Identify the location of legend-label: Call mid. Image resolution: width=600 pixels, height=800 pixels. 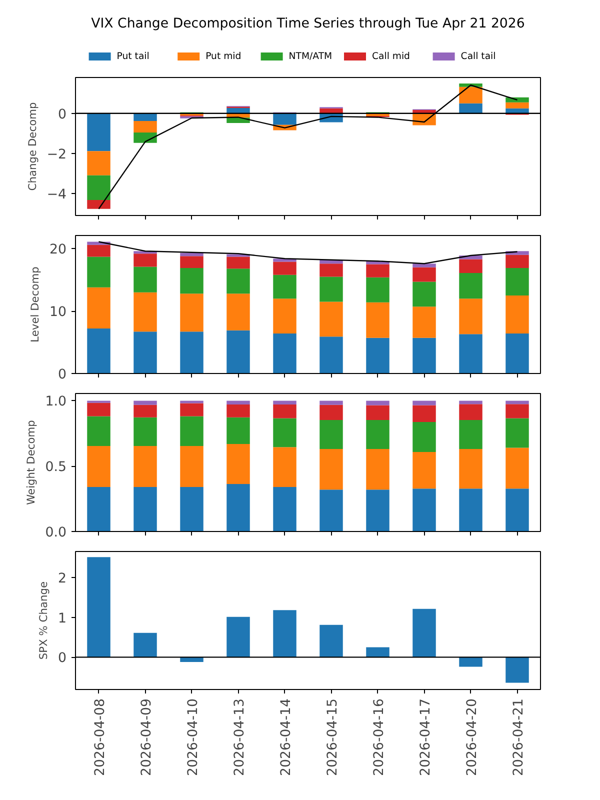
(391, 56).